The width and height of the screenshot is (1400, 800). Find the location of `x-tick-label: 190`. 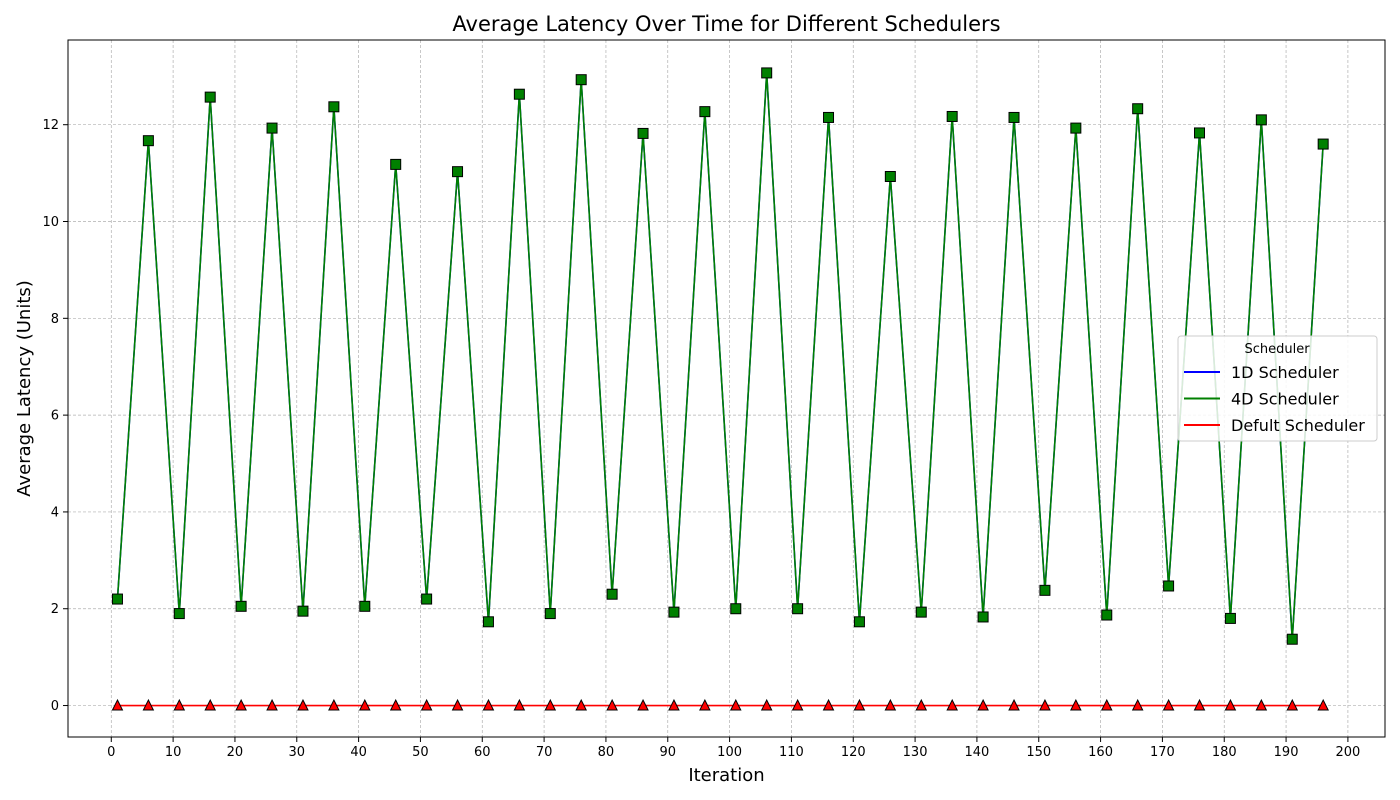

x-tick-label: 190 is located at coordinates (1286, 752).